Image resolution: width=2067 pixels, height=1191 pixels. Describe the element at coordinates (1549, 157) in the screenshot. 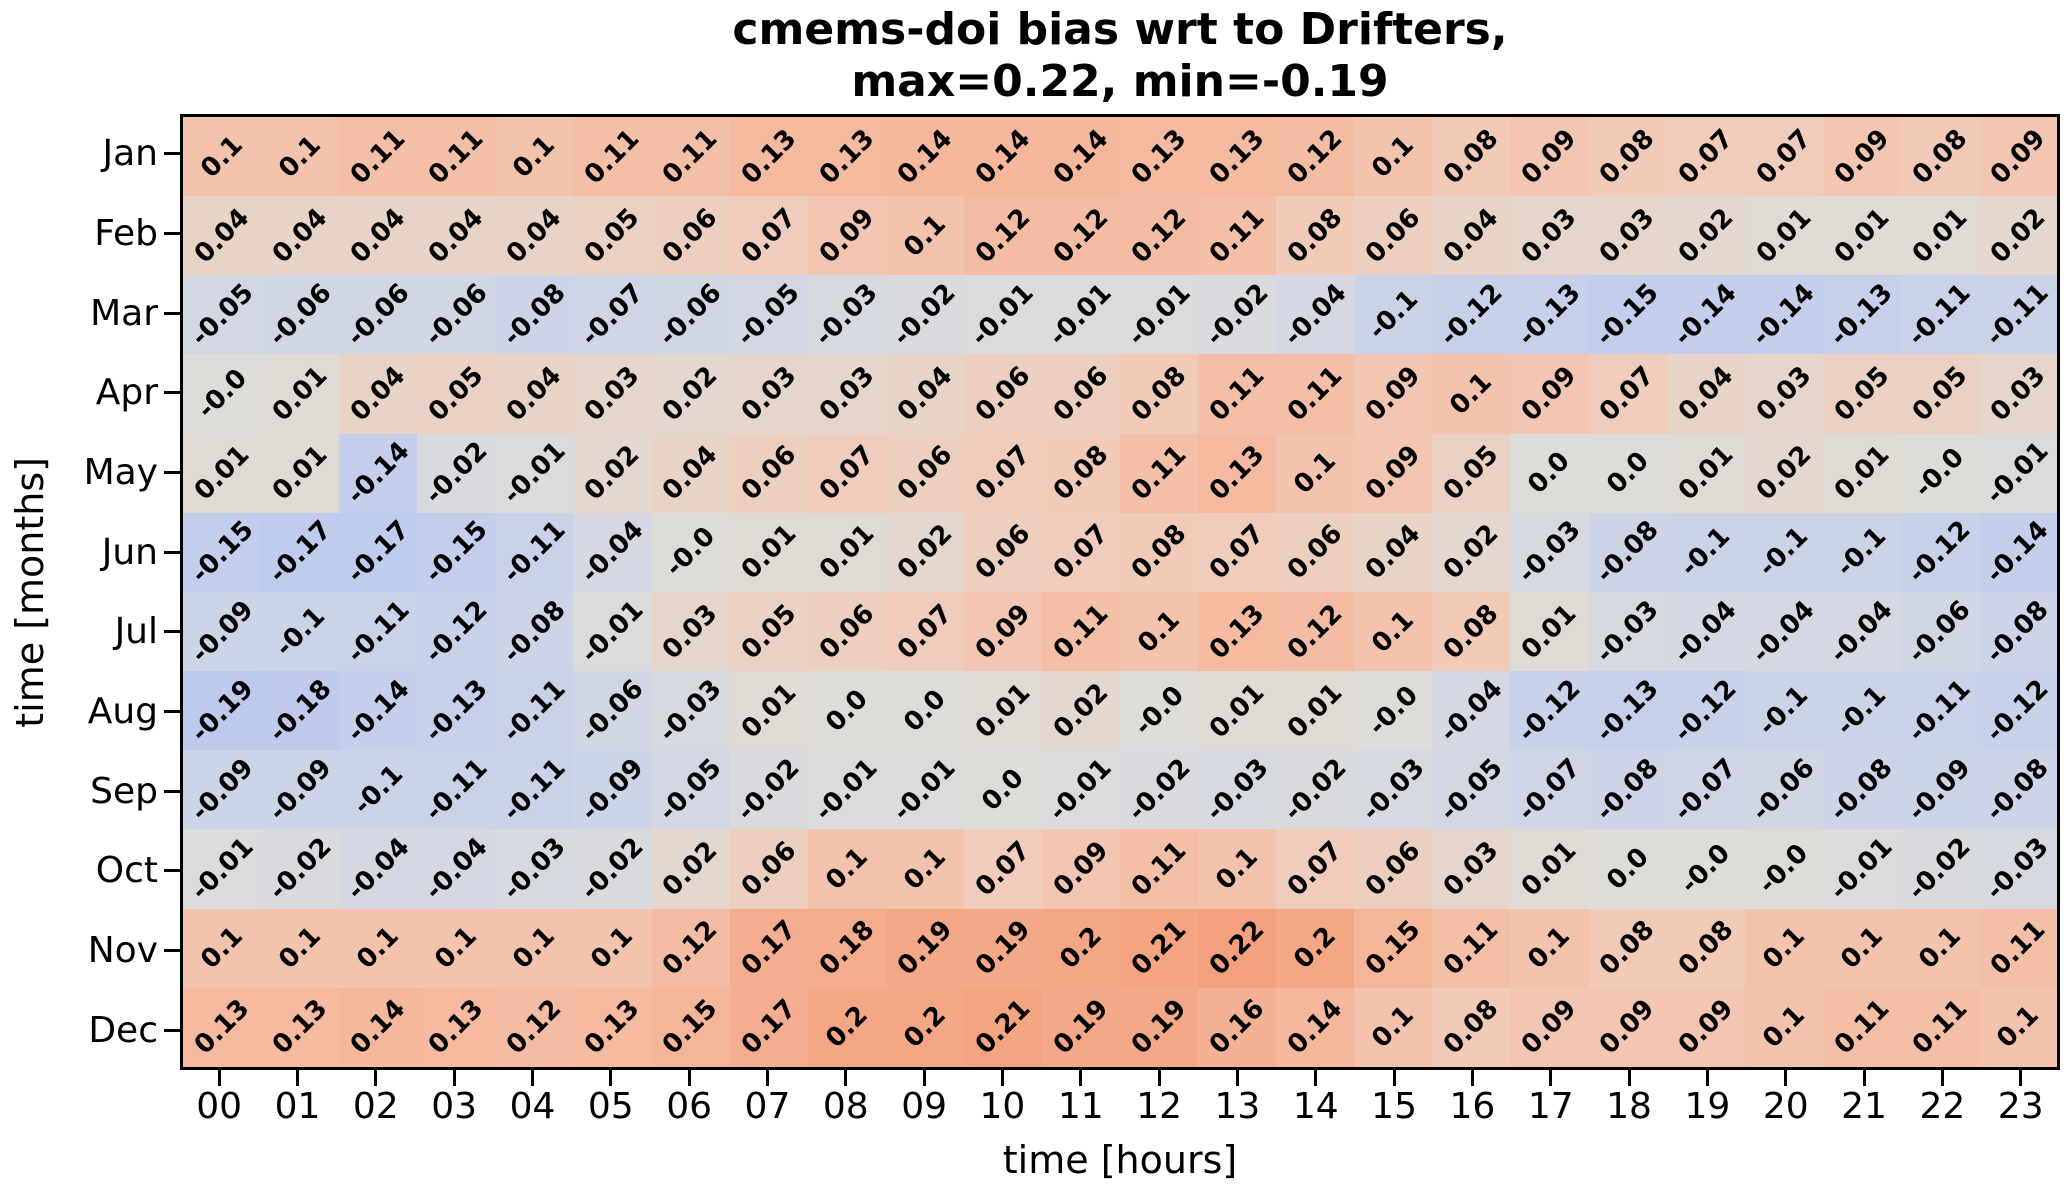

I see `heatmap-cell: 0.09` at that location.